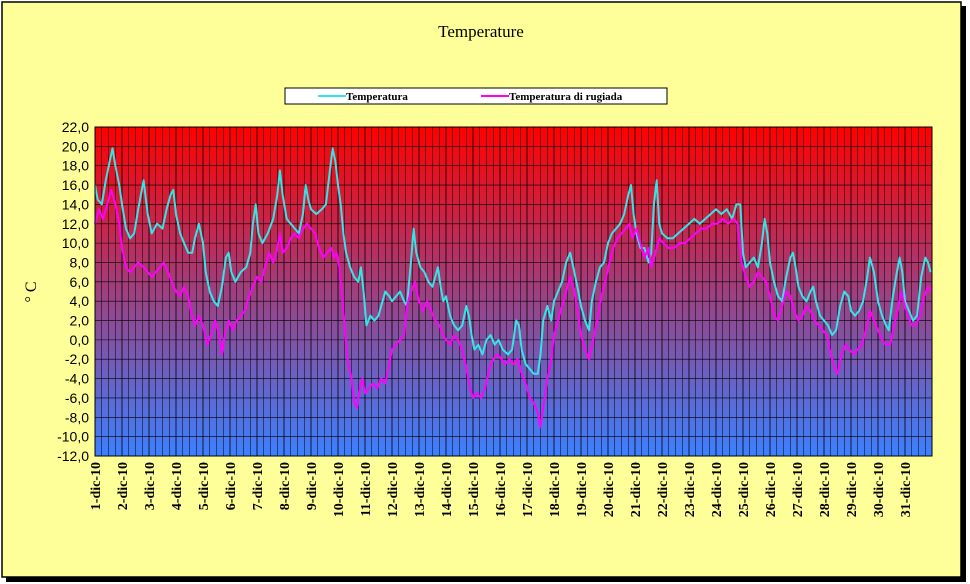 The width and height of the screenshot is (970, 584). Describe the element at coordinates (852, 489) in the screenshot. I see `x-tick-label: 29-dic-10` at that location.